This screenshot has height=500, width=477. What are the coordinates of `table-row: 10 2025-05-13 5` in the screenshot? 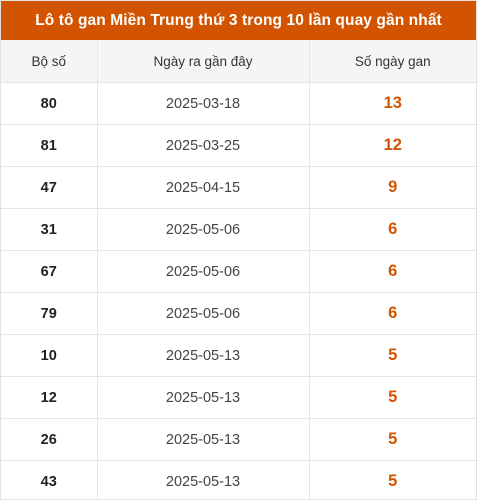 It's located at (238, 355).